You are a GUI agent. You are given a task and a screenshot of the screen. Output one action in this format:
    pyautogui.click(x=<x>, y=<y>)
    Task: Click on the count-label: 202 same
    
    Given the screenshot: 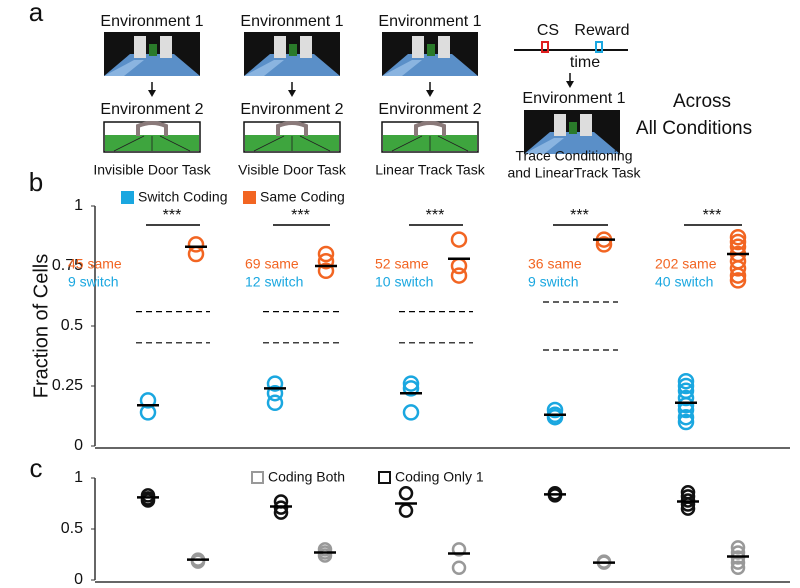 What is the action you would take?
    pyautogui.click(x=686, y=264)
    